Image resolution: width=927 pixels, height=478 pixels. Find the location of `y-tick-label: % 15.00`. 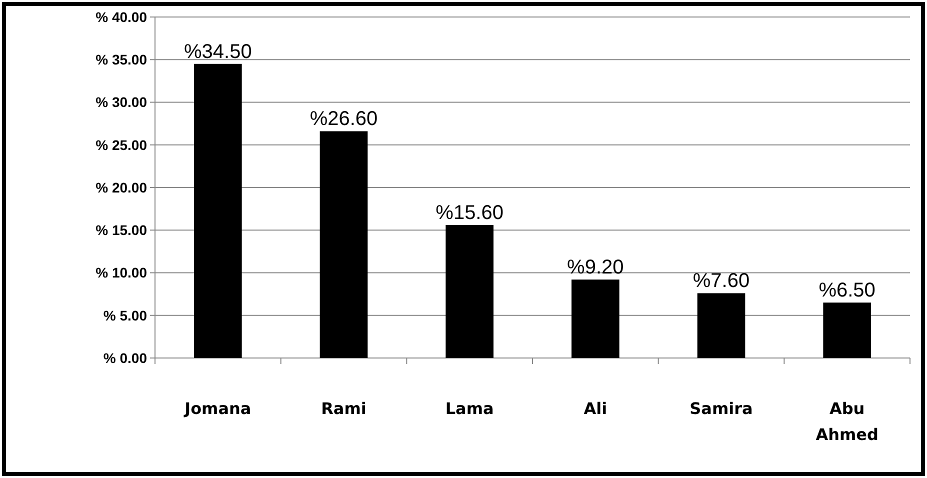

y-tick-label: % 15.00 is located at coordinates (122, 230).